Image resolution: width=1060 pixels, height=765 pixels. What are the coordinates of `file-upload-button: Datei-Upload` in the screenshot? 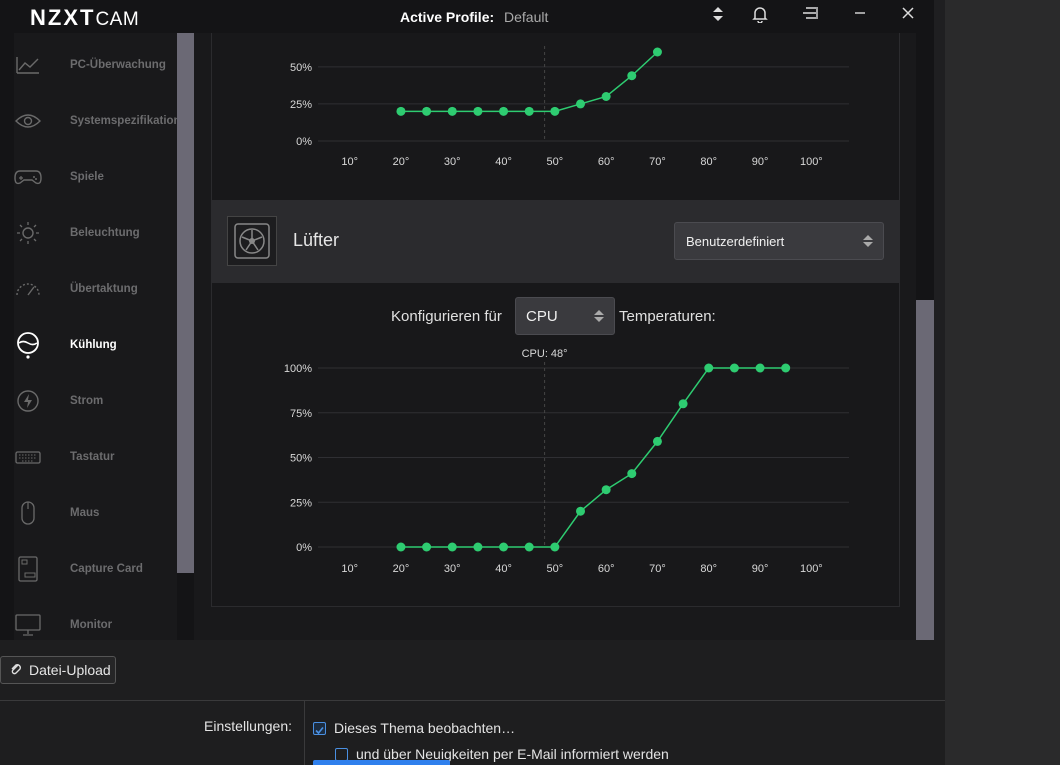 It's located at (58, 670).